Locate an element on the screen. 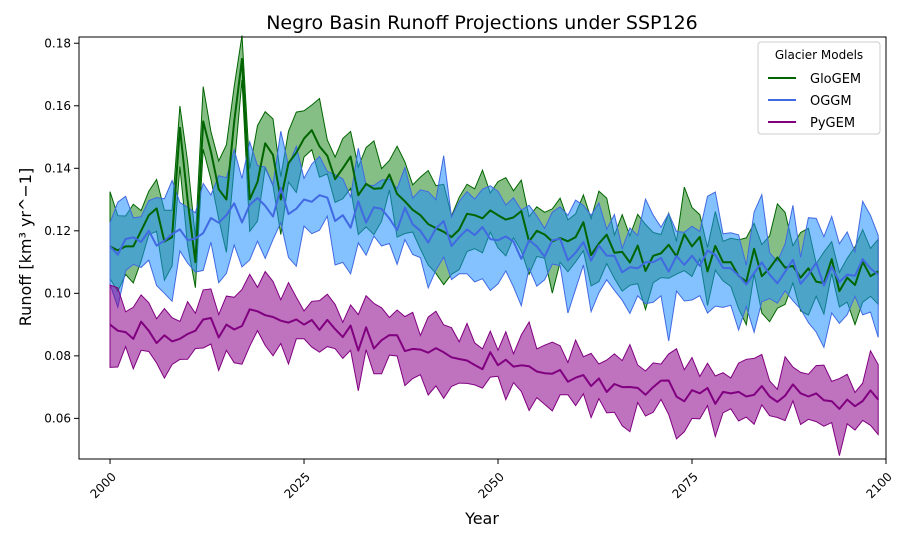 The height and width of the screenshot is (540, 900). y-tick-label: 0.12 is located at coordinates (57, 231).